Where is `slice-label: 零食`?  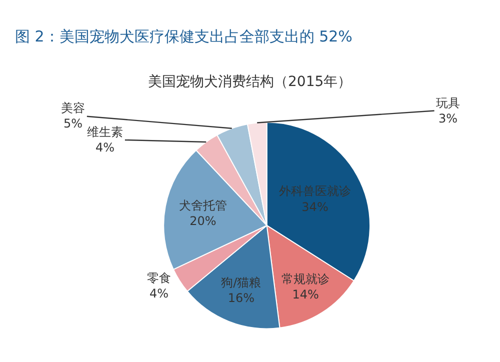 slice-label: 零食 is located at coordinates (159, 278).